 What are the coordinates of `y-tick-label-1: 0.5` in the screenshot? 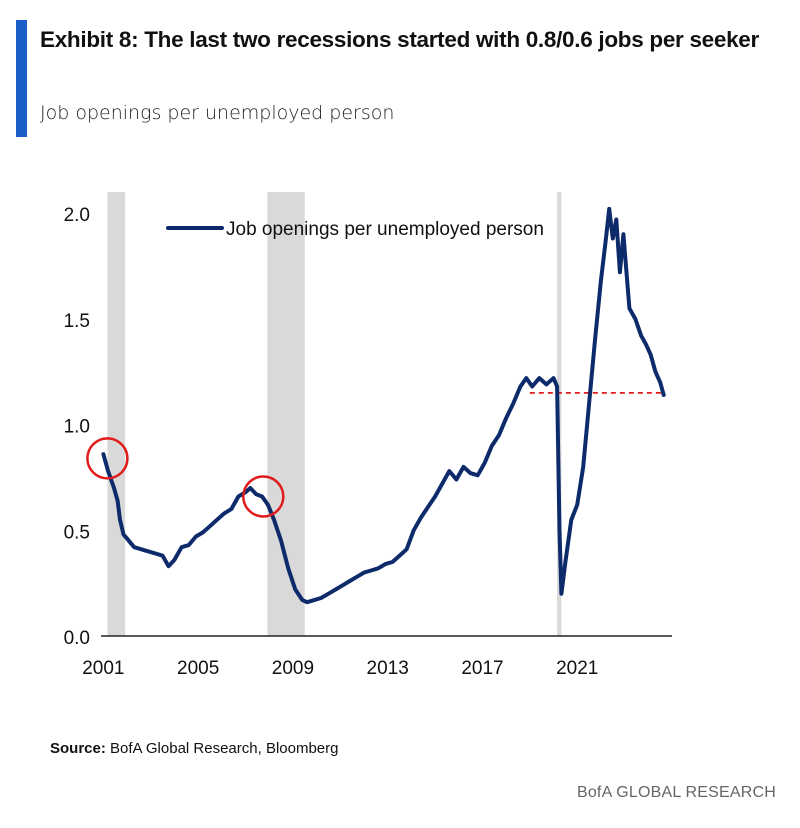 It's located at (77, 532).